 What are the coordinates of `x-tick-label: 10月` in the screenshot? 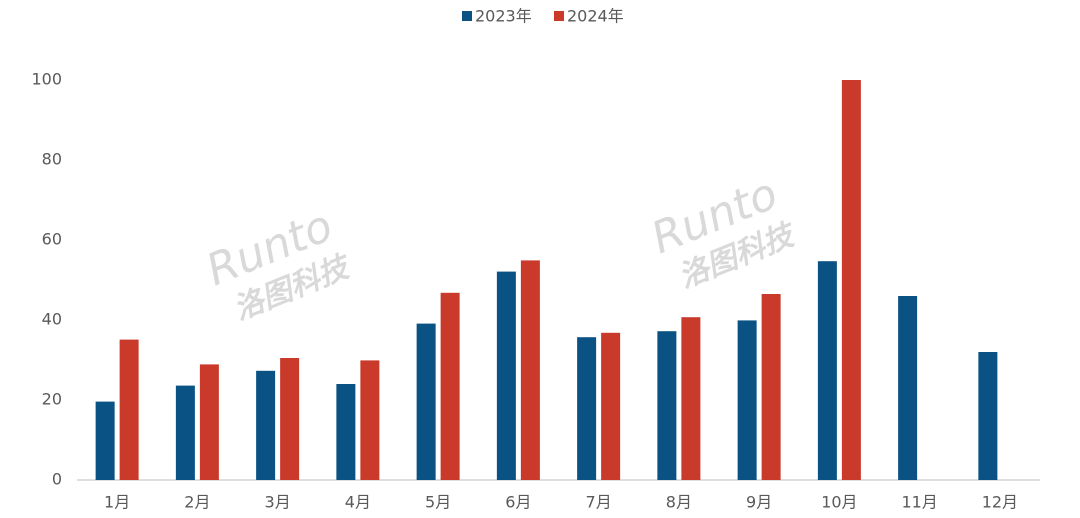 It's located at (839, 502).